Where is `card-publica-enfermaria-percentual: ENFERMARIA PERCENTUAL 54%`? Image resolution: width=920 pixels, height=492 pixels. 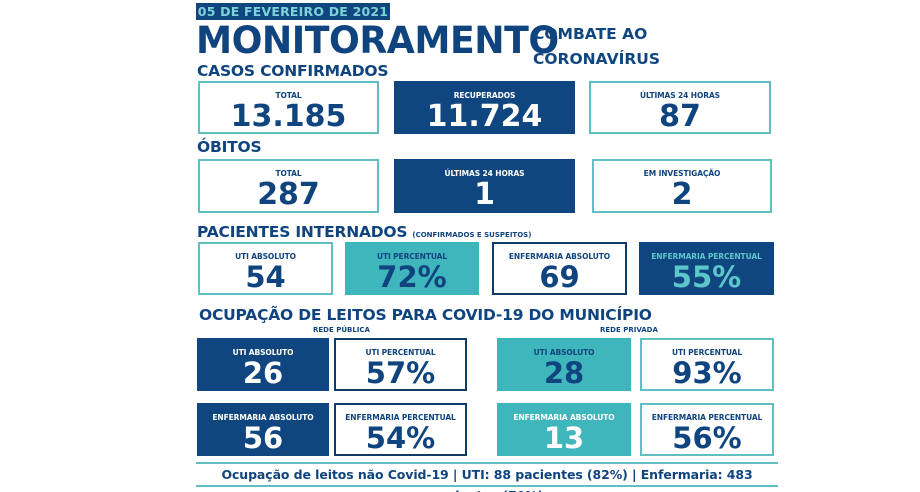 card-publica-enfermaria-percentual: ENFERMARIA PERCENTUAL 54% is located at coordinates (400, 429).